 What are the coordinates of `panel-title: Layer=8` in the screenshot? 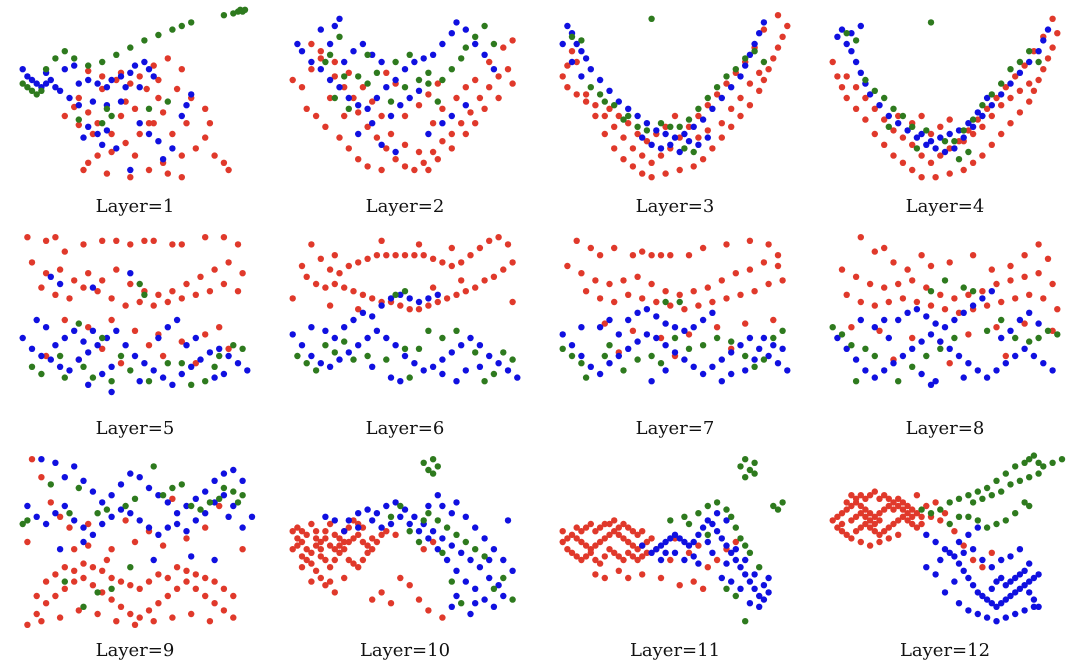 It's located at (945, 428).